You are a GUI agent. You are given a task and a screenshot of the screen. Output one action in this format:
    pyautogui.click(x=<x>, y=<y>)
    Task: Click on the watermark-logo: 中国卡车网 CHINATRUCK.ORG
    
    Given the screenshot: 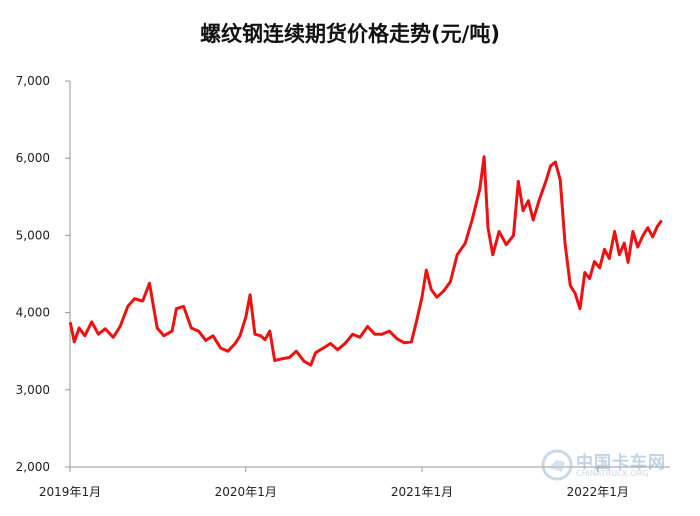 What is the action you would take?
    pyautogui.click(x=605, y=471)
    